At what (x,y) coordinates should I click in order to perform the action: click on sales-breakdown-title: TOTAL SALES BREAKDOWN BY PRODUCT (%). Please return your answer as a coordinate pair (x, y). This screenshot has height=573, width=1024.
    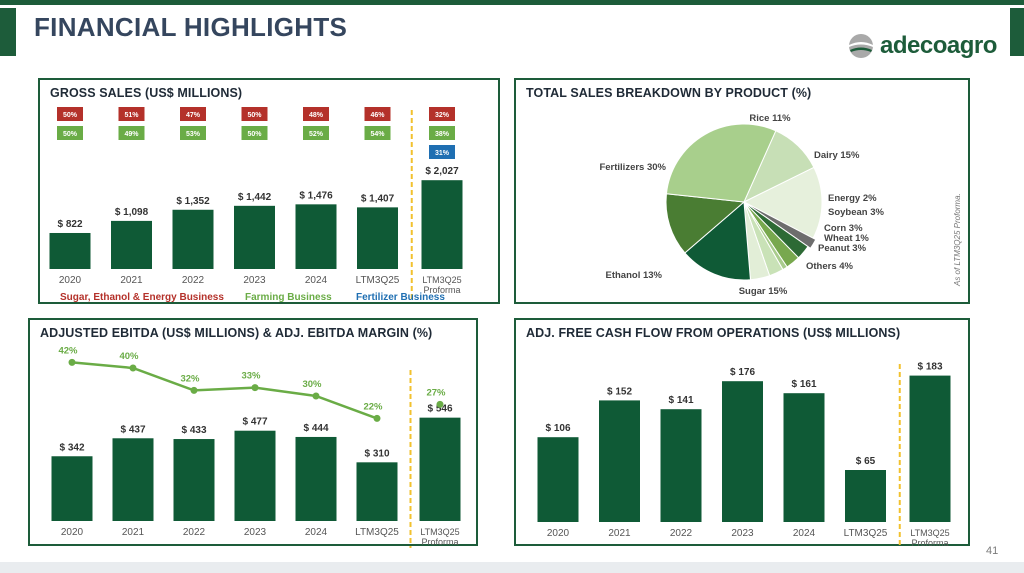
    Looking at the image, I should click on (669, 93).